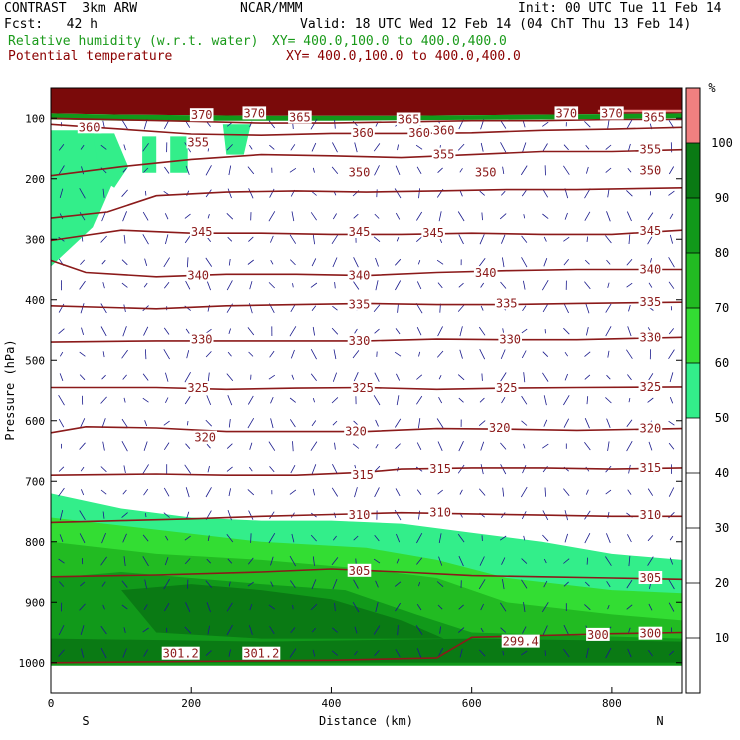 The height and width of the screenshot is (740, 740). What do you see at coordinates (598, 635) in the screenshot?
I see `theta-label: 300` at bounding box center [598, 635].